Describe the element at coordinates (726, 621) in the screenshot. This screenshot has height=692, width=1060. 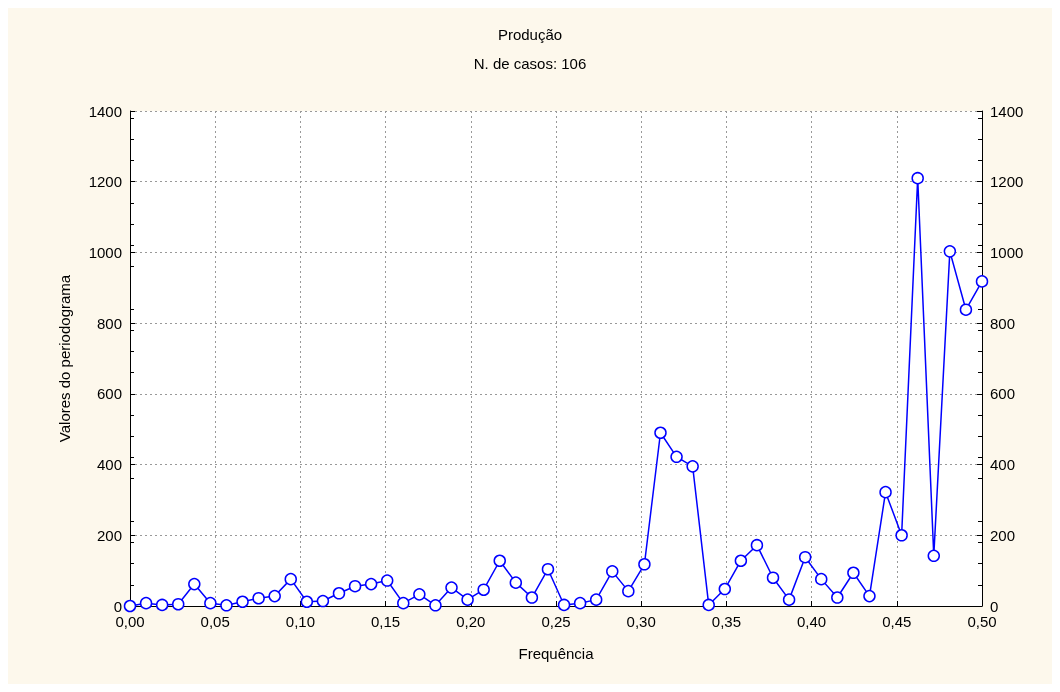
I see `x-tick-label: 0,35` at that location.